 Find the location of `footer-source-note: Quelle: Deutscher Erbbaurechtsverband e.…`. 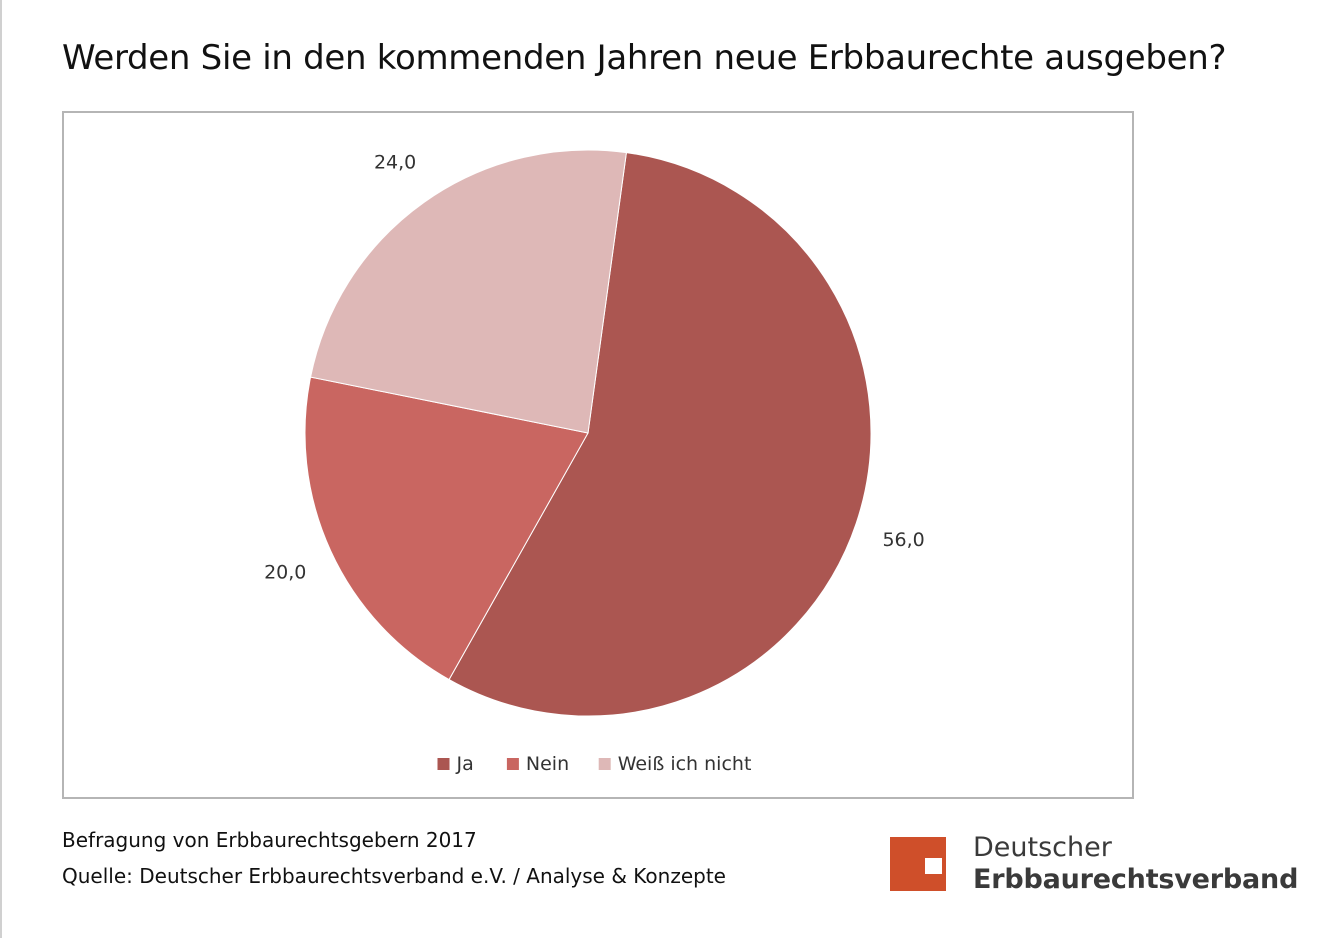

footer-source-note: Quelle: Deutscher Erbbaurechtsverband e.… is located at coordinates (394, 876).